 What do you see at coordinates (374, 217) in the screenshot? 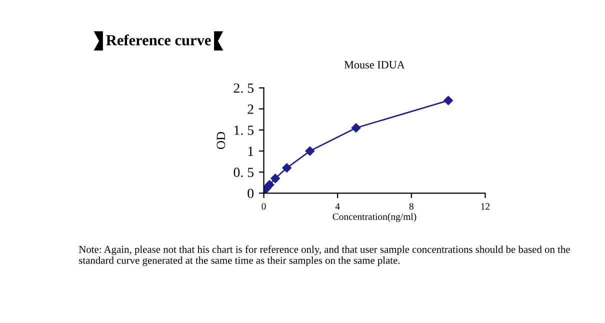
I see `x-axis-title: Concentration(ng/ml)` at bounding box center [374, 217].